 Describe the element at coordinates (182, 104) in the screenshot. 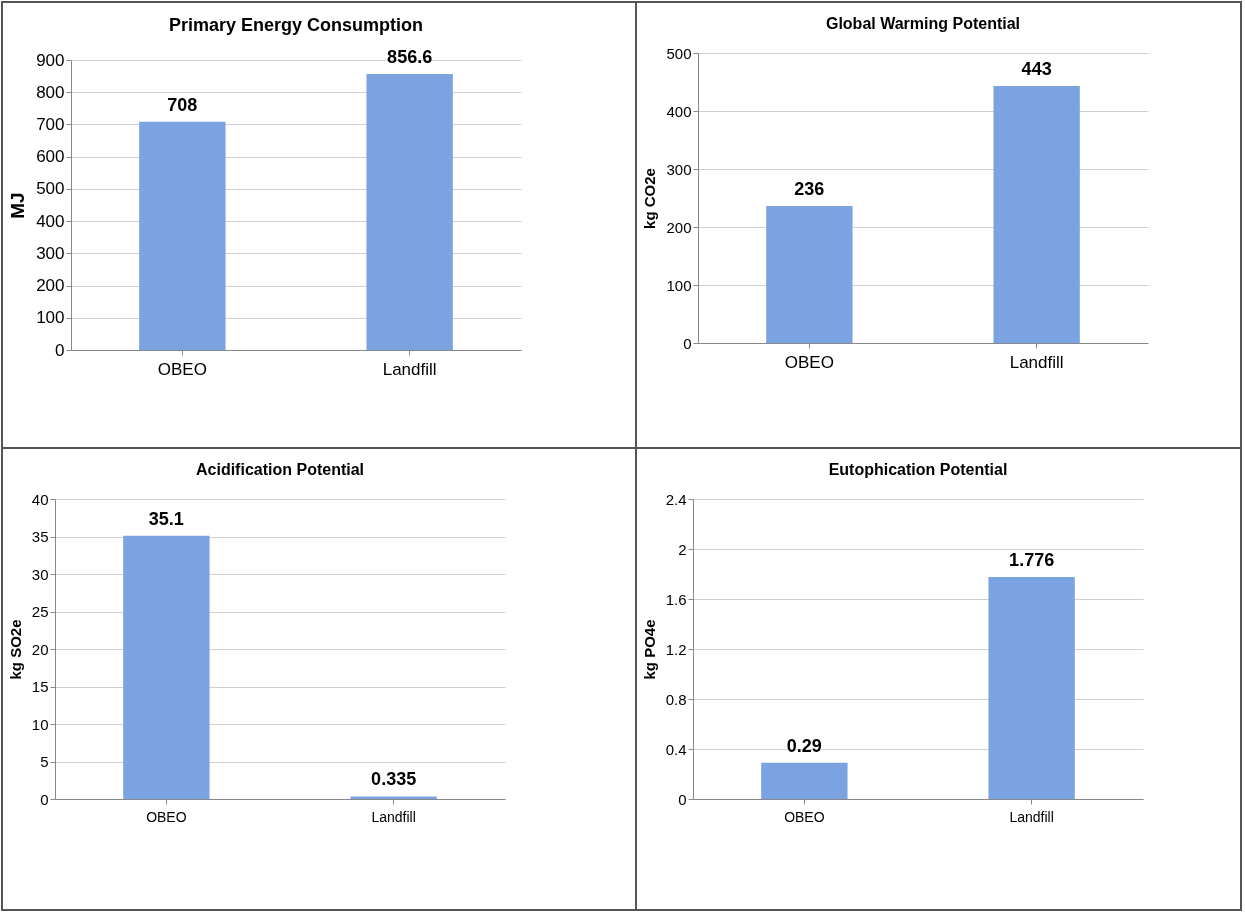

I see `data-label: 708` at that location.